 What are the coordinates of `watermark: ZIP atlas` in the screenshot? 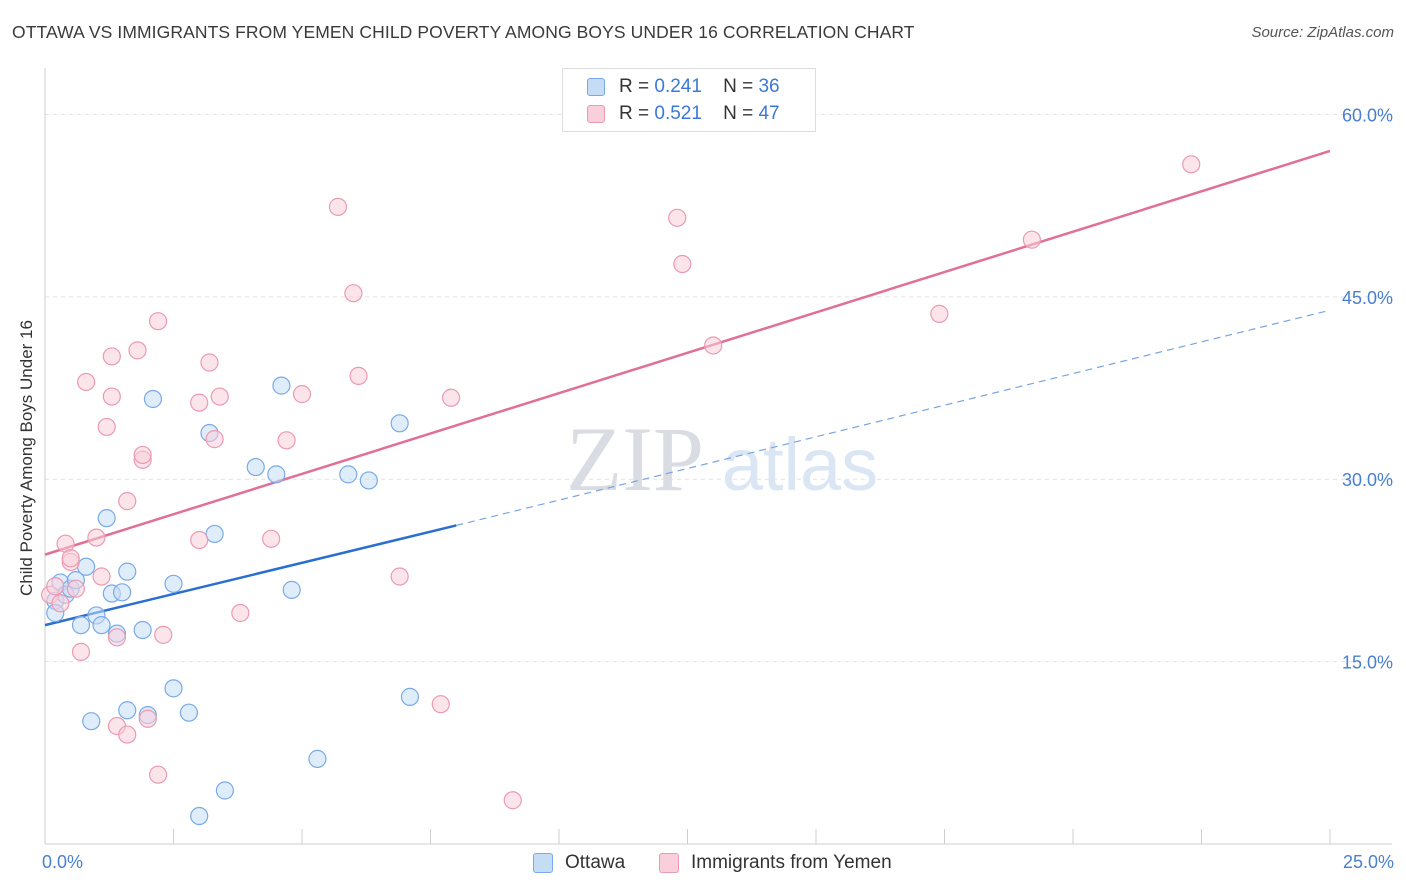 It's located at (722, 459).